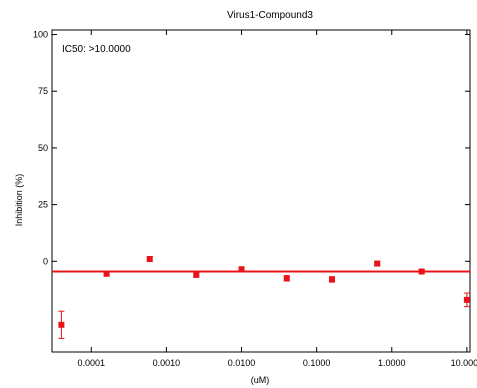 The height and width of the screenshot is (388, 477). I want to click on x-tick-label: 10.0000, so click(464, 363).